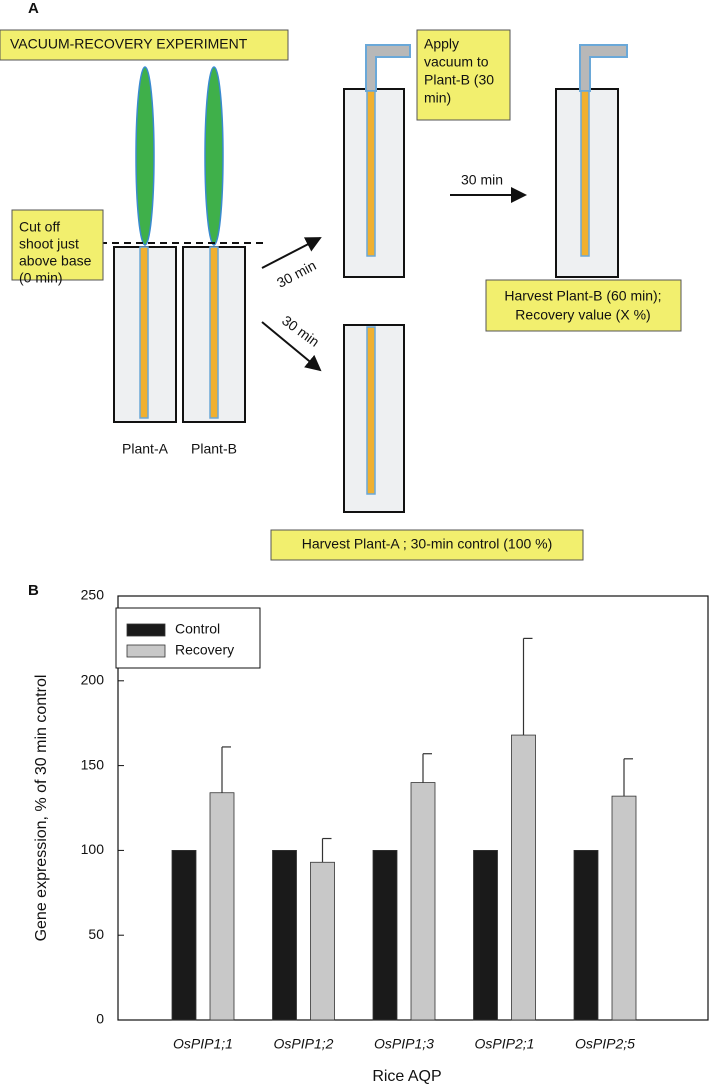 The width and height of the screenshot is (709, 1088). I want to click on x-tick-label: OsPIP2;5, so click(605, 1044).